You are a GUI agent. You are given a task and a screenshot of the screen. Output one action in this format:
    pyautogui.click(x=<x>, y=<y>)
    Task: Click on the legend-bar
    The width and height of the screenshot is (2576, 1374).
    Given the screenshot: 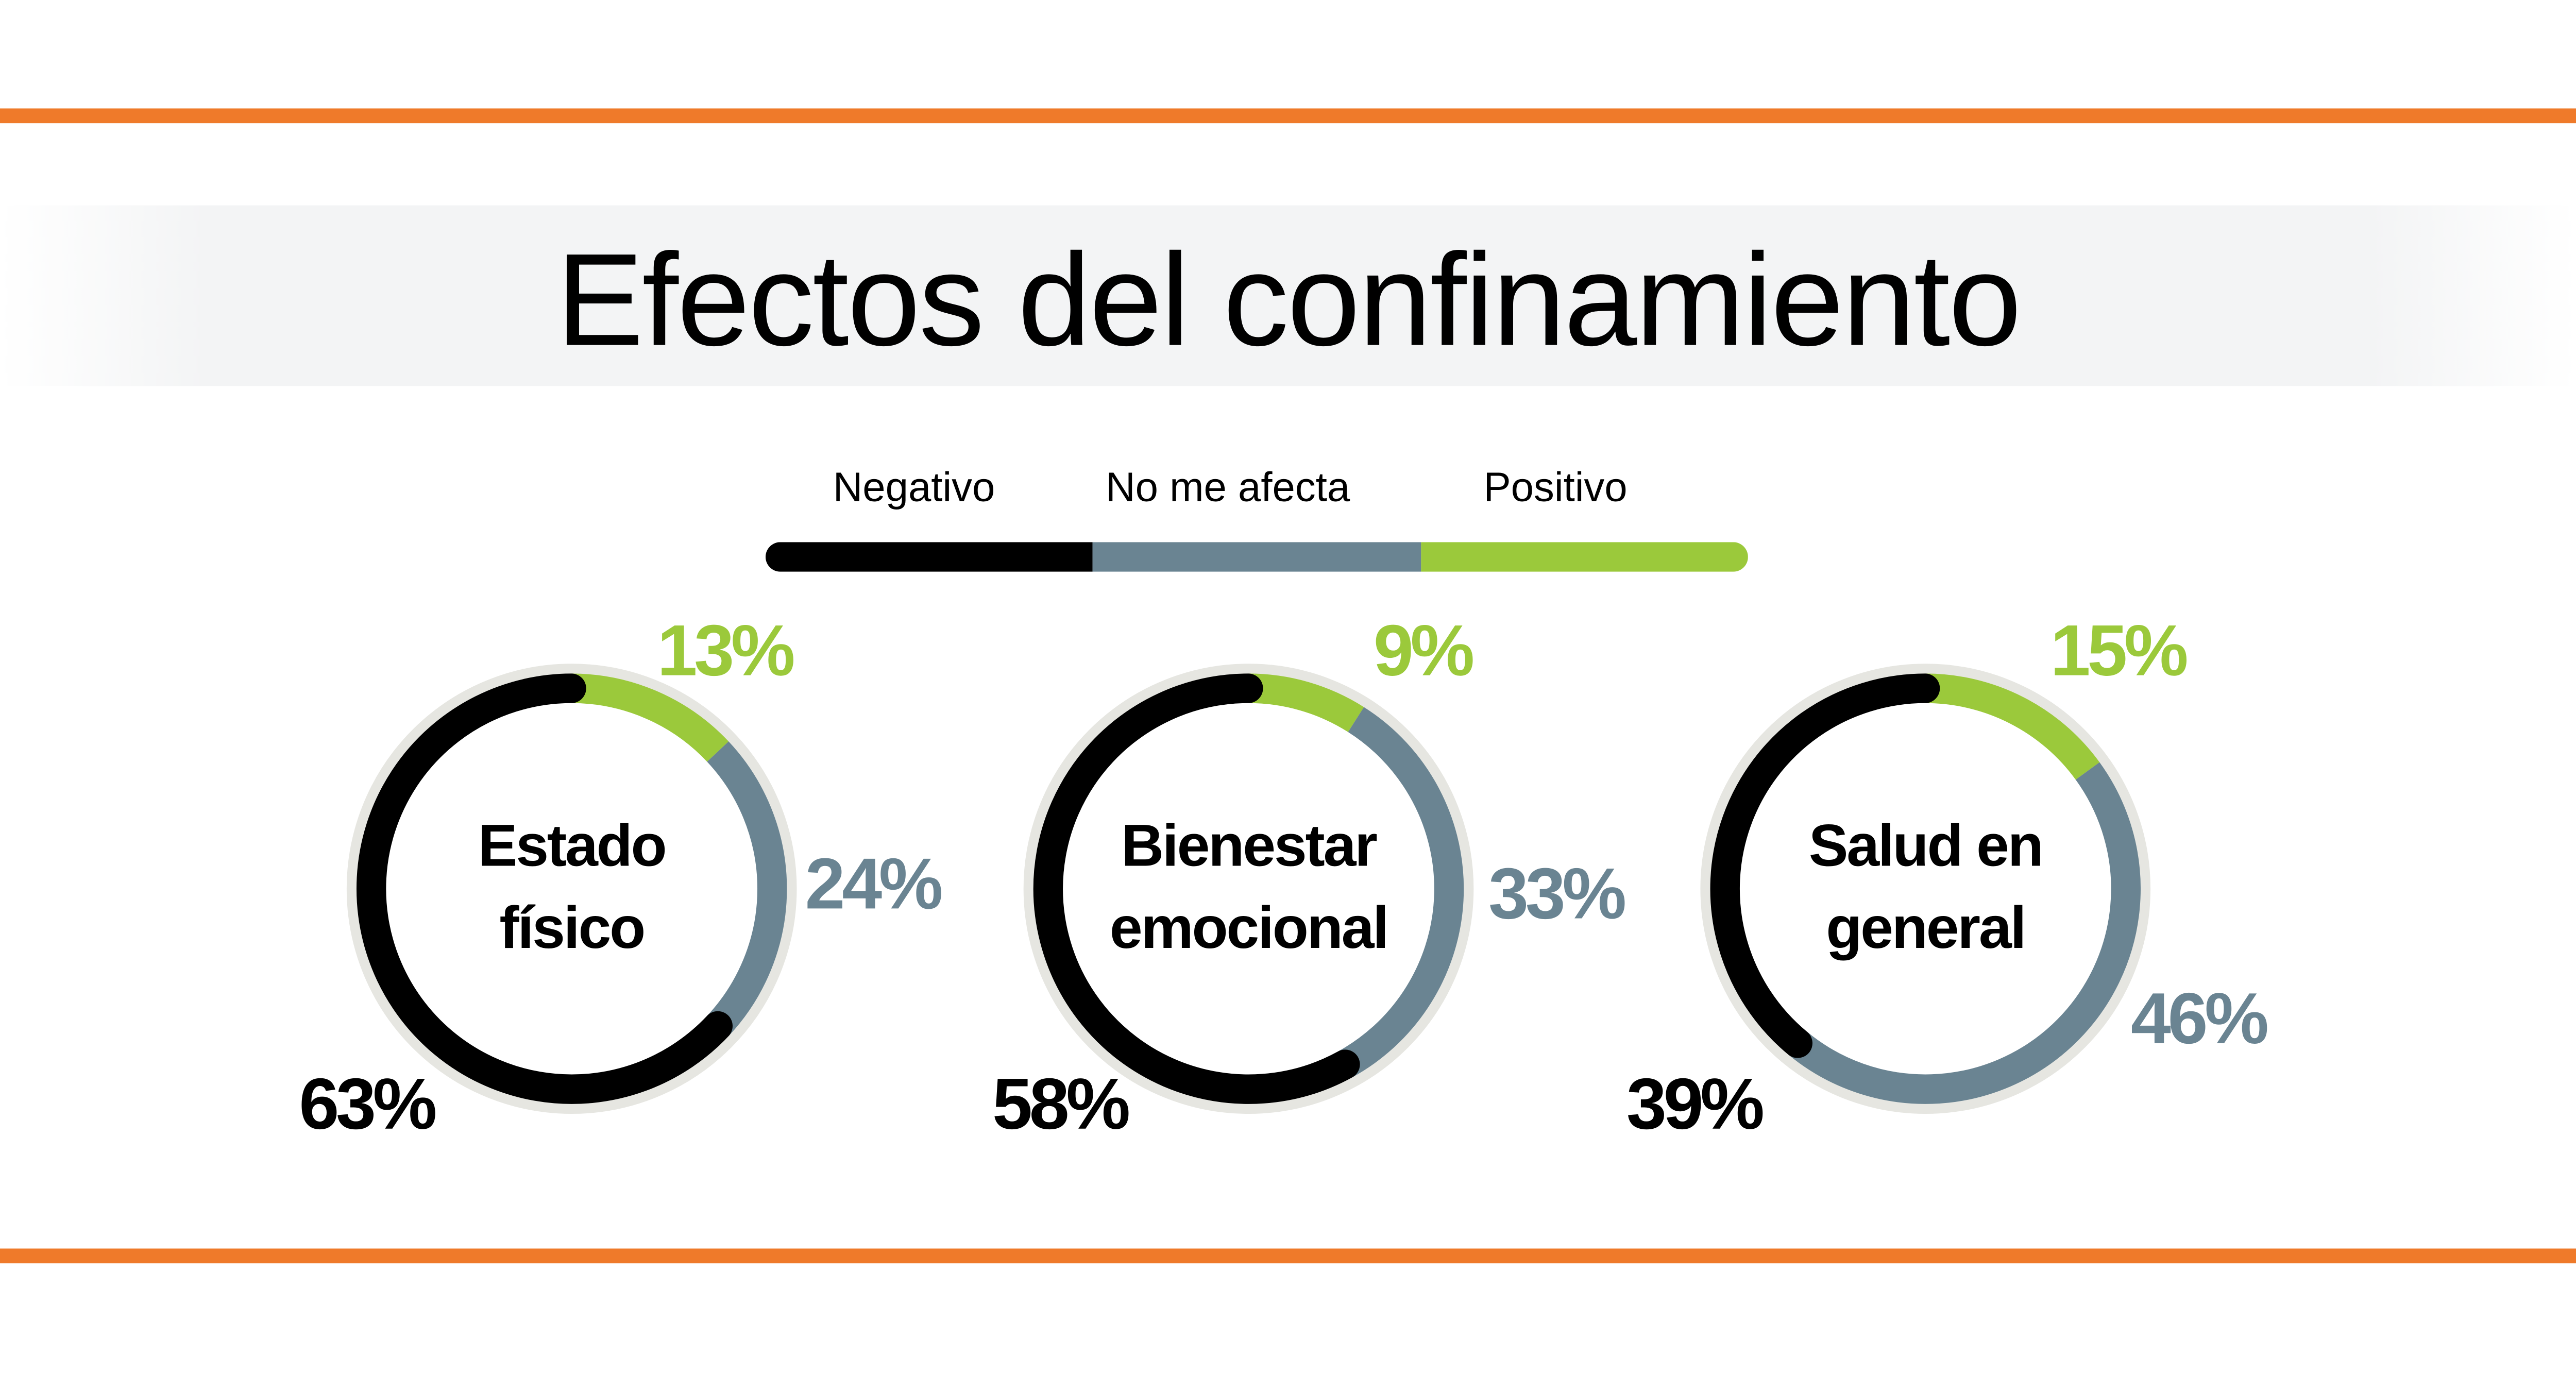 What is the action you would take?
    pyautogui.click(x=1256, y=557)
    